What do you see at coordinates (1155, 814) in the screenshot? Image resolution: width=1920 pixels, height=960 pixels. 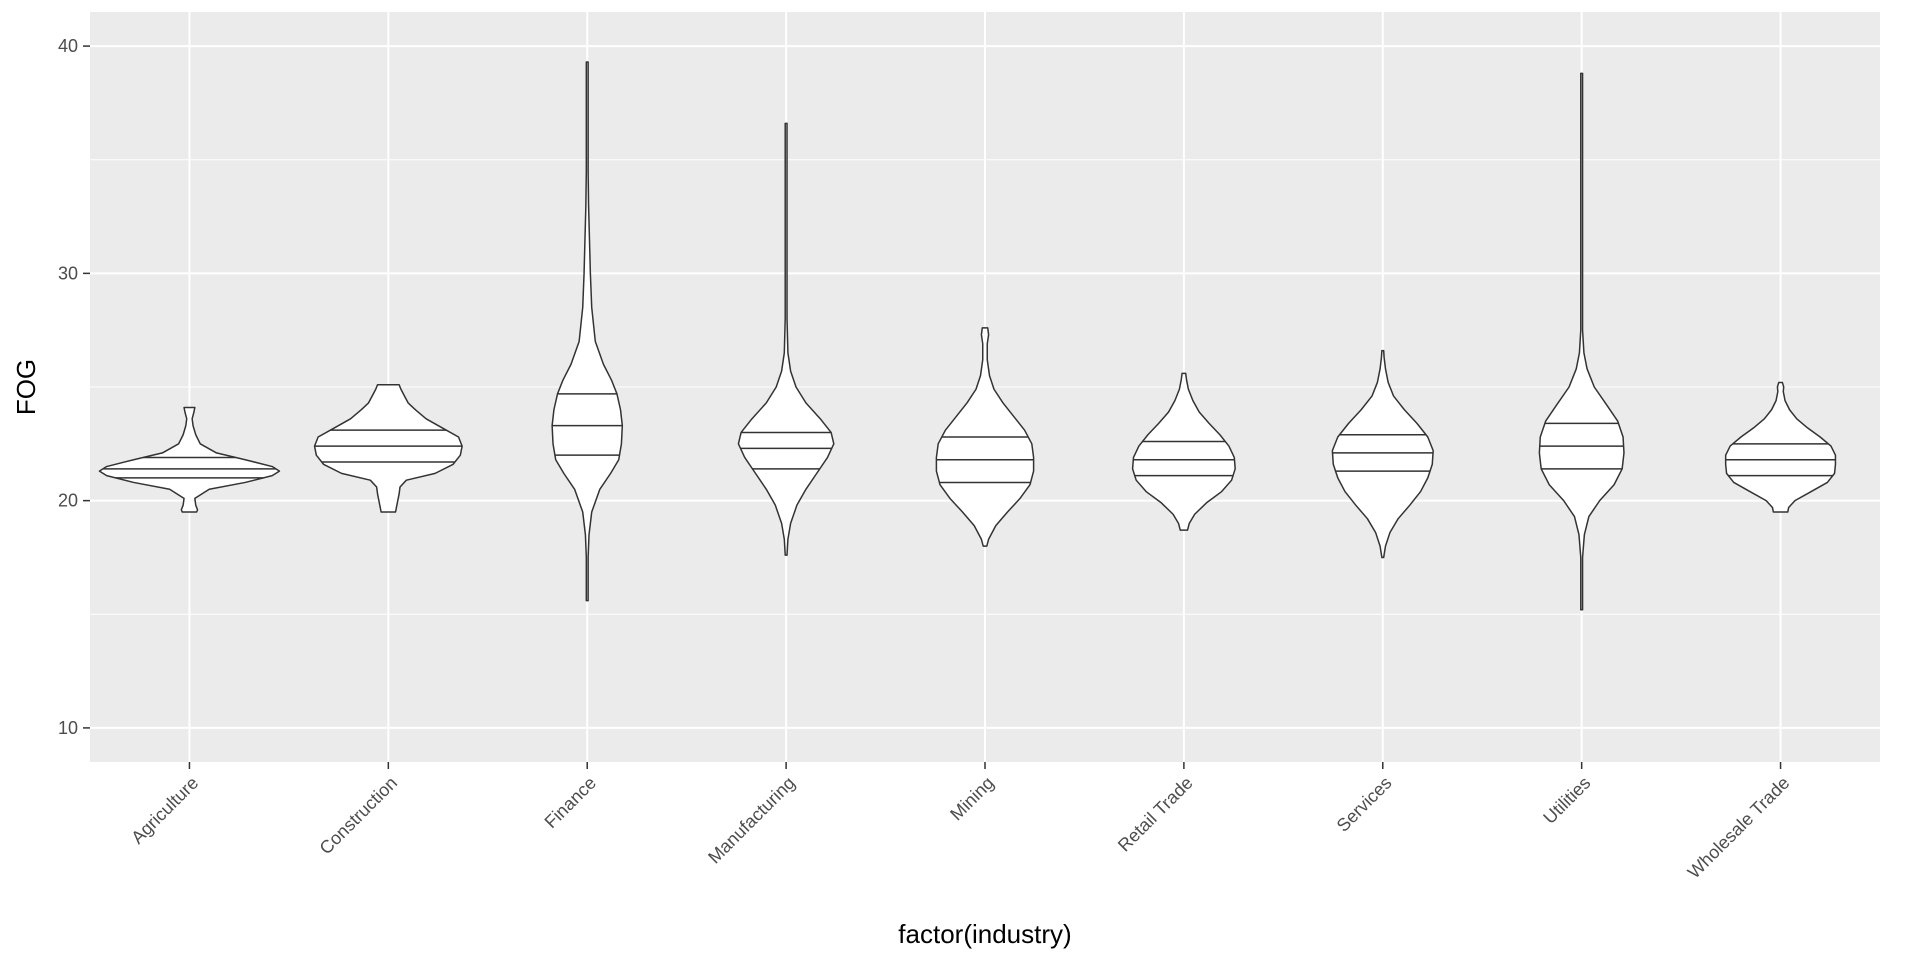 I see `x-tick-label: Retail Trade` at bounding box center [1155, 814].